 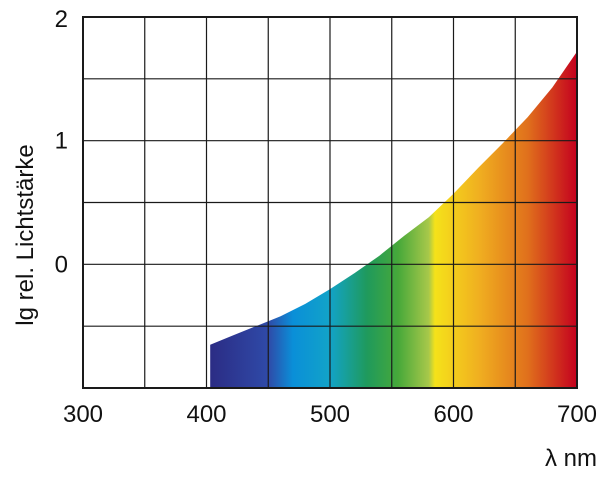 I want to click on y-tick-label: 1, so click(x=61, y=141).